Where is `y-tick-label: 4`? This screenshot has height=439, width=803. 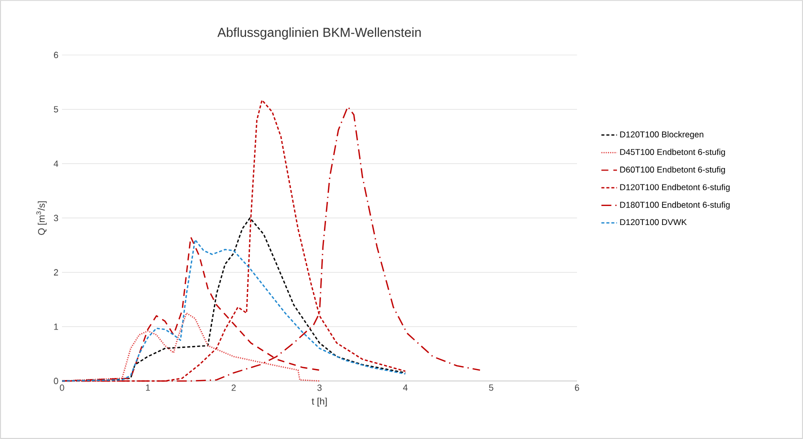
y-tick-label: 4 is located at coordinates (56, 163).